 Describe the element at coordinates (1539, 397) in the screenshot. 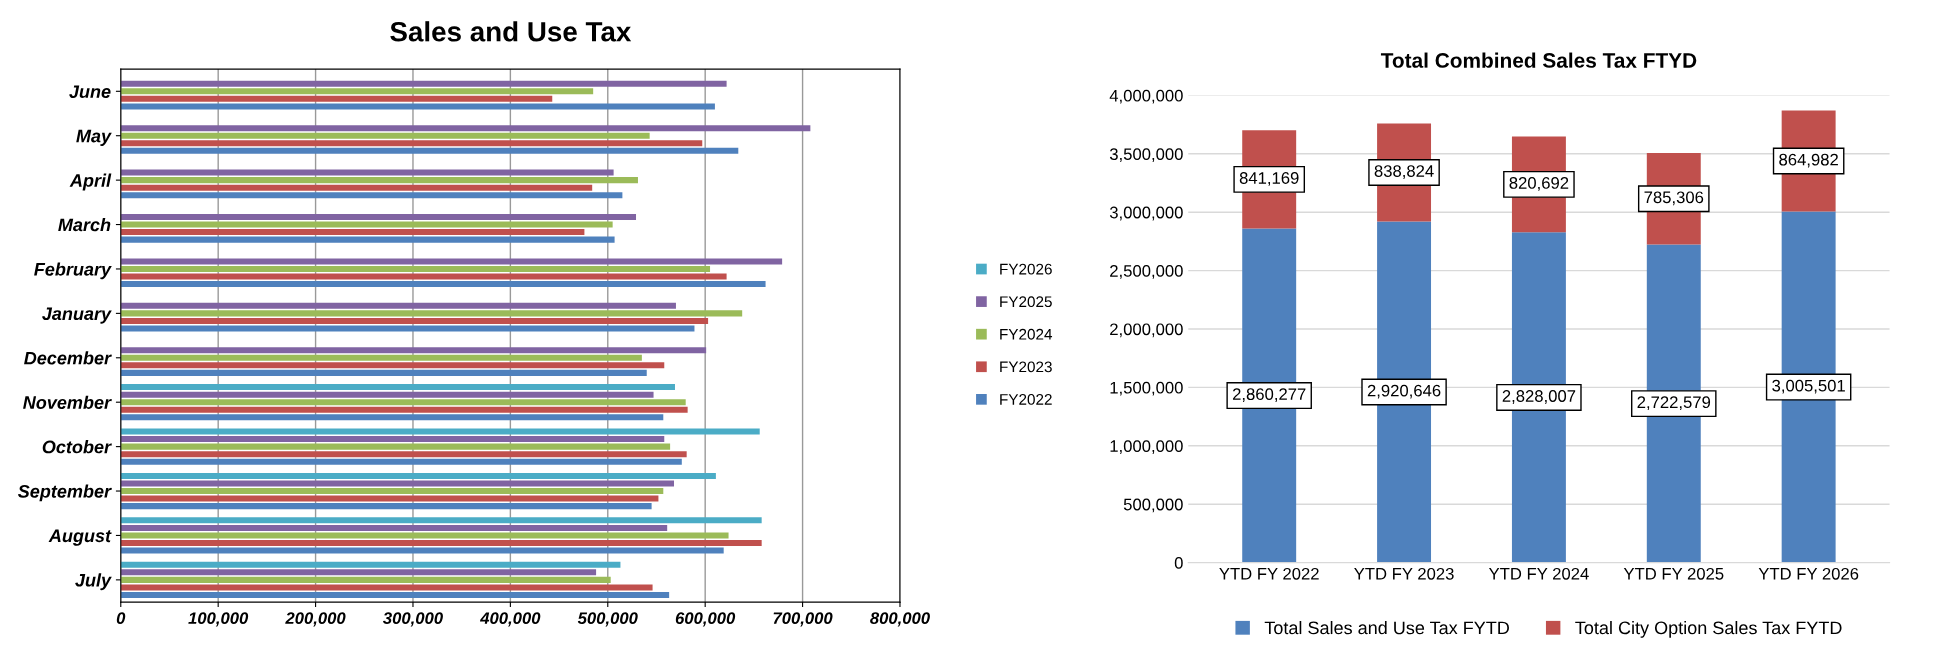

I see `data-label: 2,828,007` at that location.